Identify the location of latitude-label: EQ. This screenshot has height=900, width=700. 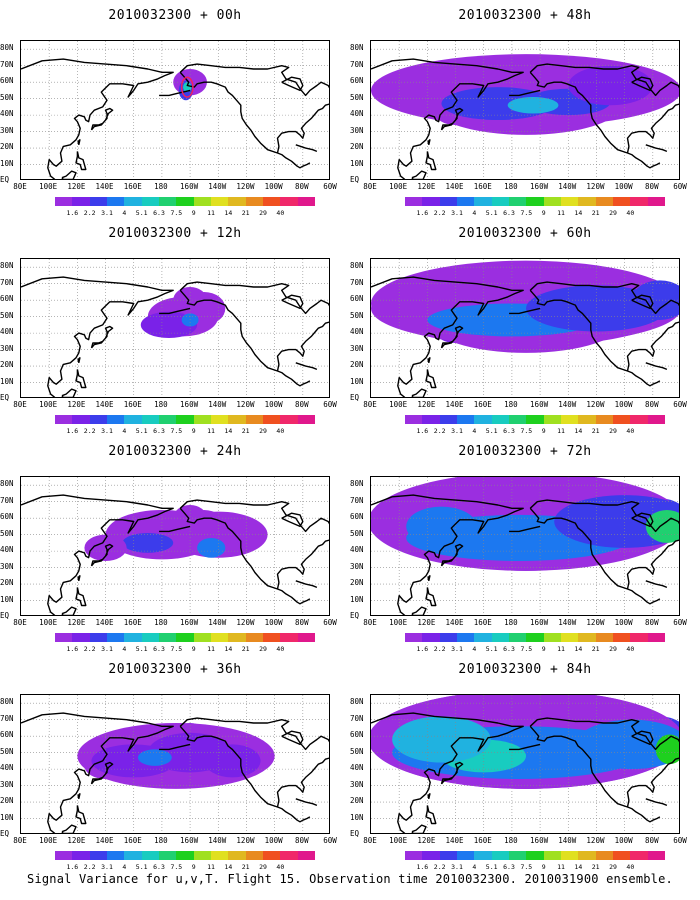
(5, 397).